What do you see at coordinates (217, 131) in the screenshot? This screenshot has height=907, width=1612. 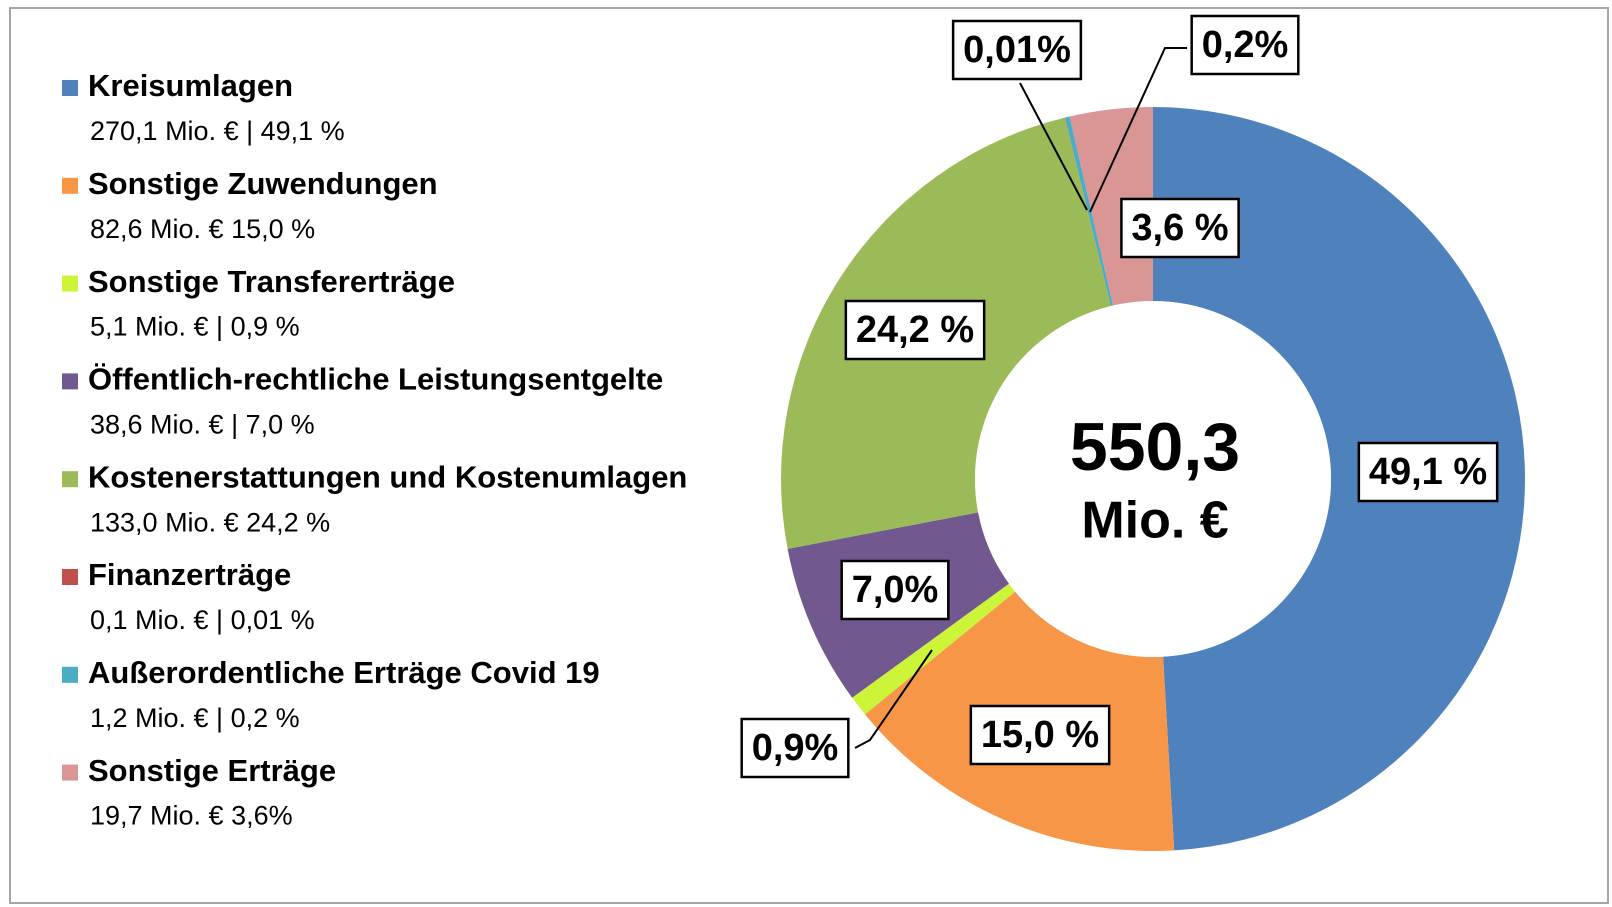 I see `legend-detail: 270,1 Mio. € | 49,1 %` at bounding box center [217, 131].